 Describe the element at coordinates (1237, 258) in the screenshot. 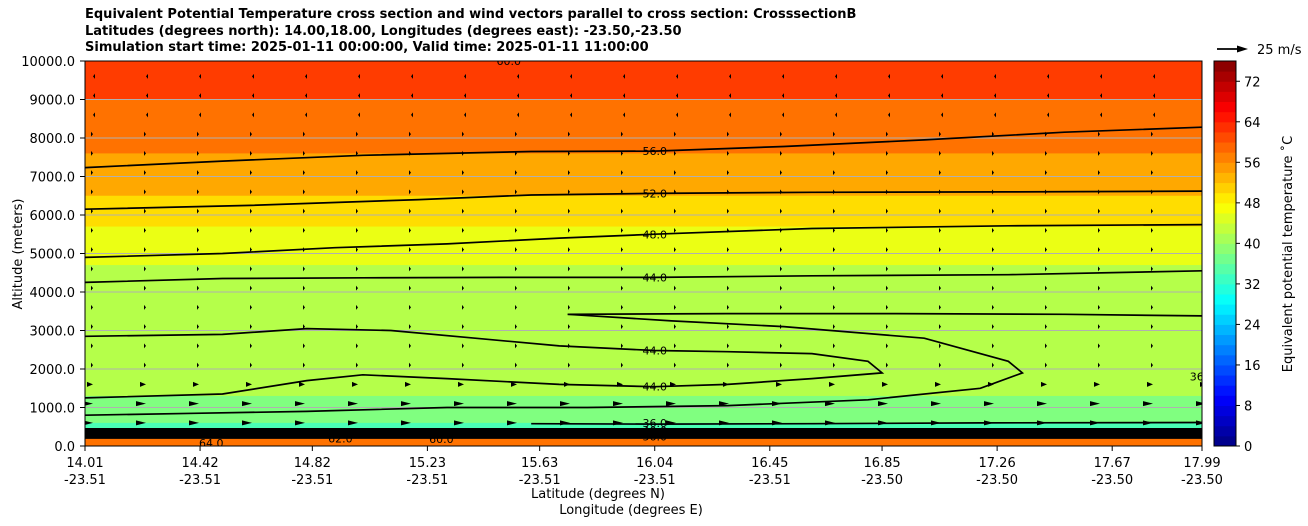

I see `colorbar: 0 8 16 24 32 40 48 56 64 72` at that location.